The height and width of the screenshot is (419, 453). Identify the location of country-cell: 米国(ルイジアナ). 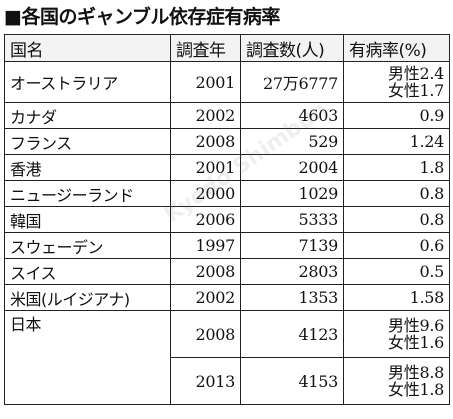
(87, 297).